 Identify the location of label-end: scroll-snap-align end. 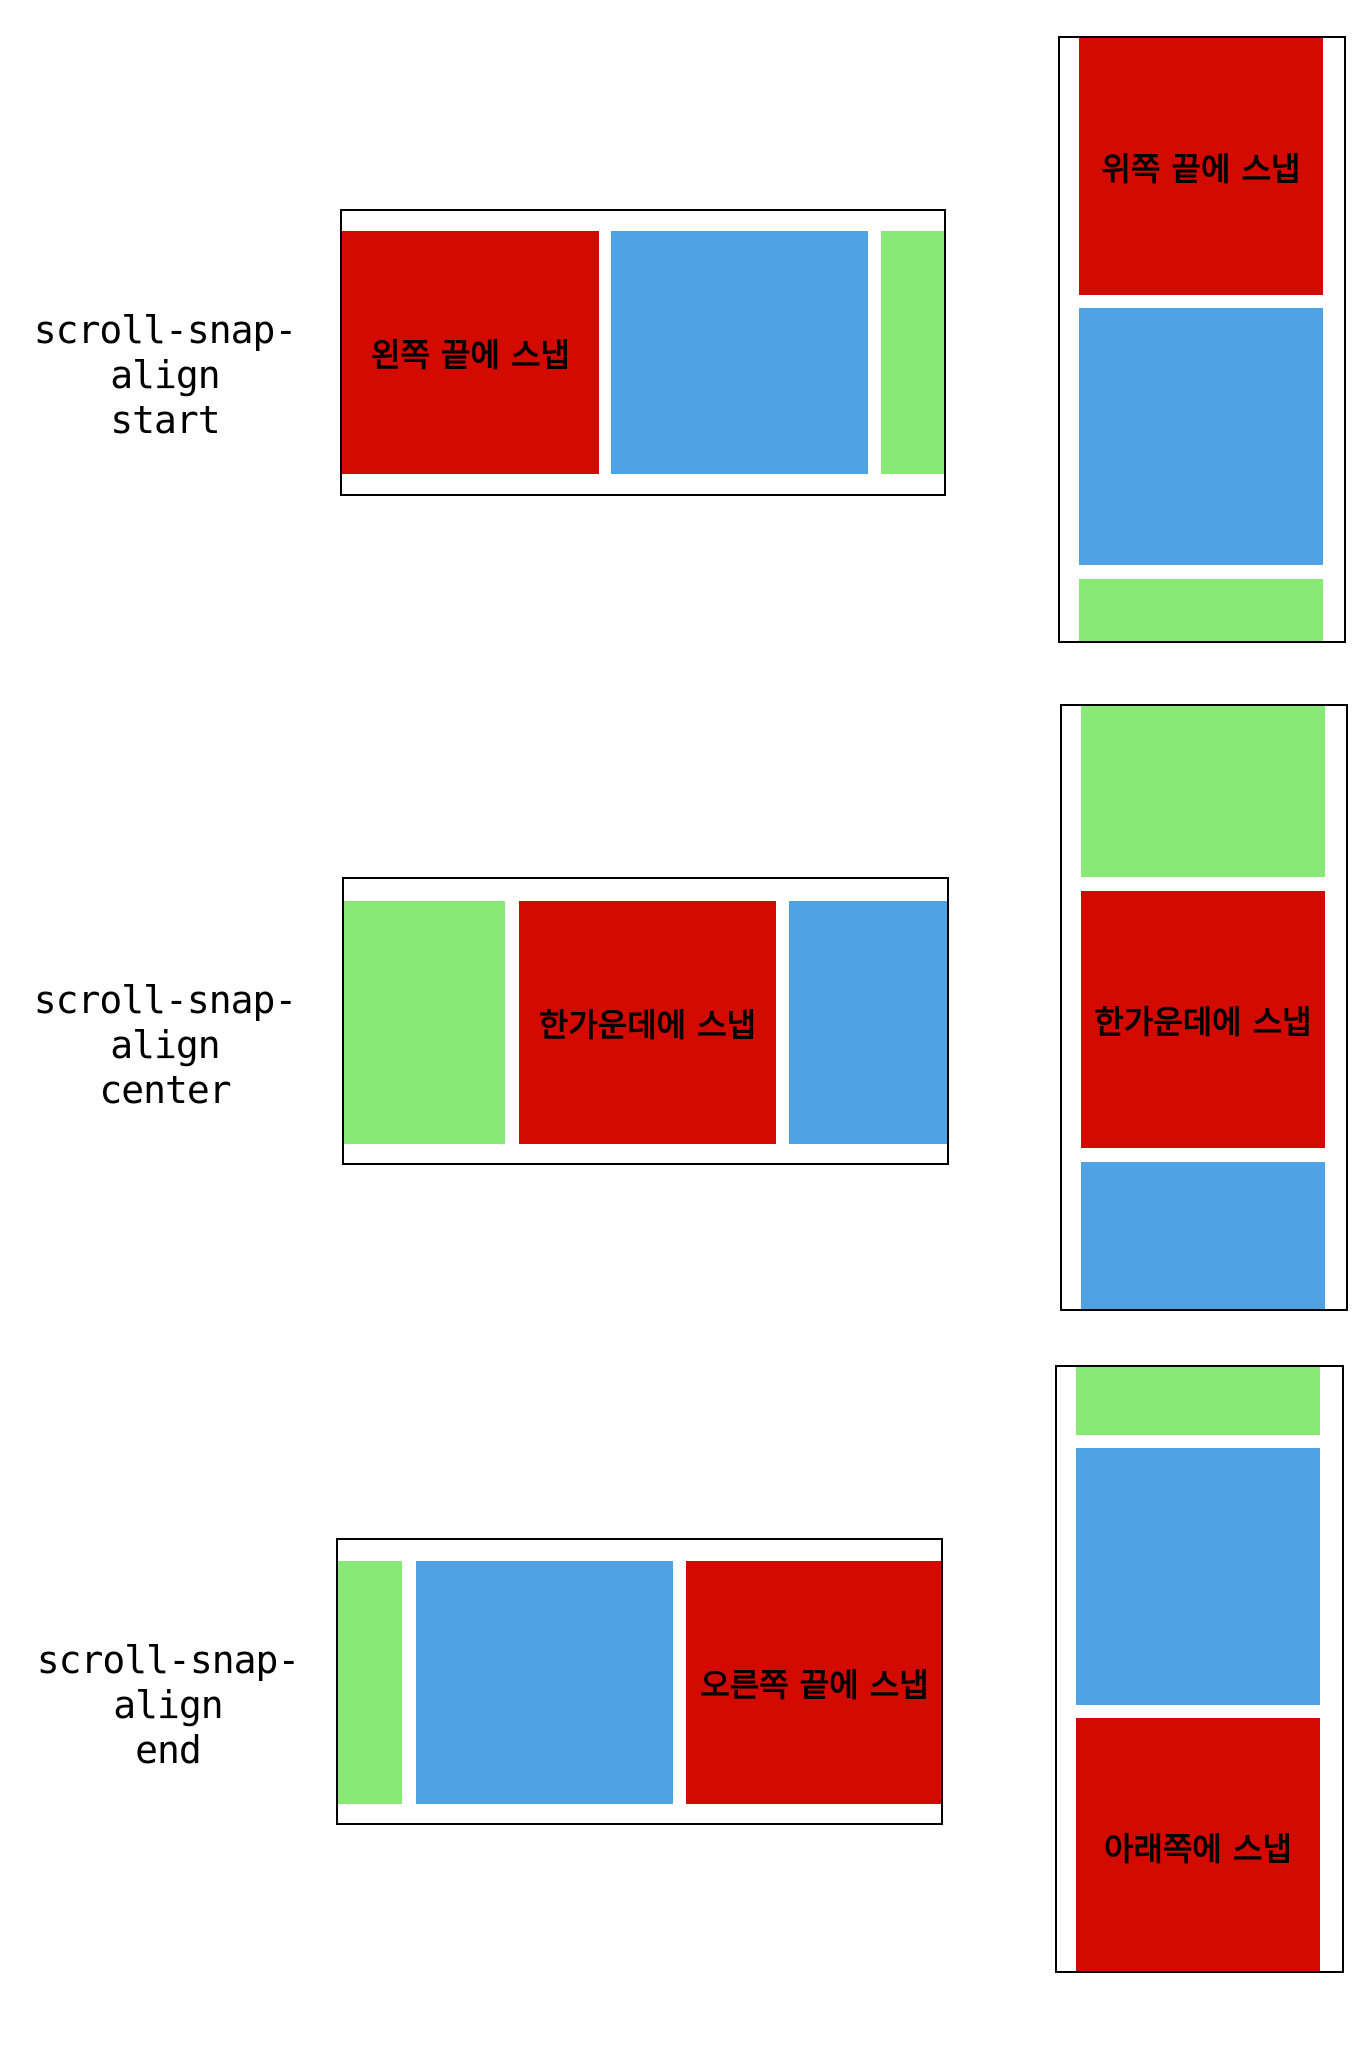
(168, 1705).